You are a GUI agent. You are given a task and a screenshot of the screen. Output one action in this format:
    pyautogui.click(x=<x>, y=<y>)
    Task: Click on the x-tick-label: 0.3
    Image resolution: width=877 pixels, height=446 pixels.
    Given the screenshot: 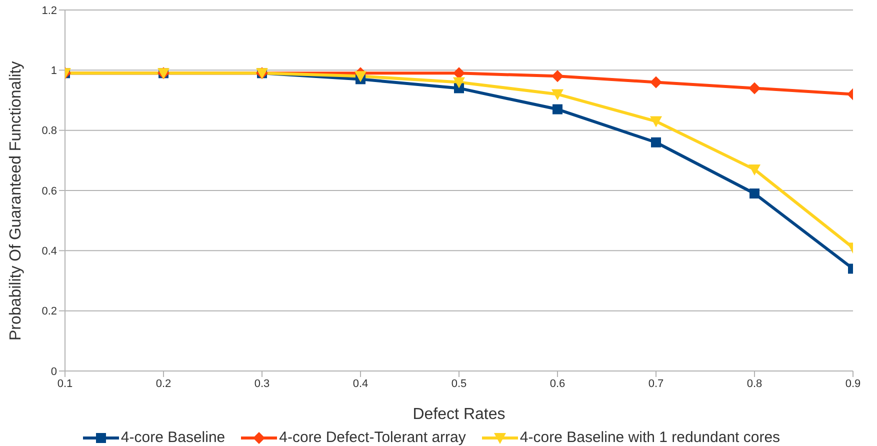 What is the action you would take?
    pyautogui.click(x=262, y=384)
    